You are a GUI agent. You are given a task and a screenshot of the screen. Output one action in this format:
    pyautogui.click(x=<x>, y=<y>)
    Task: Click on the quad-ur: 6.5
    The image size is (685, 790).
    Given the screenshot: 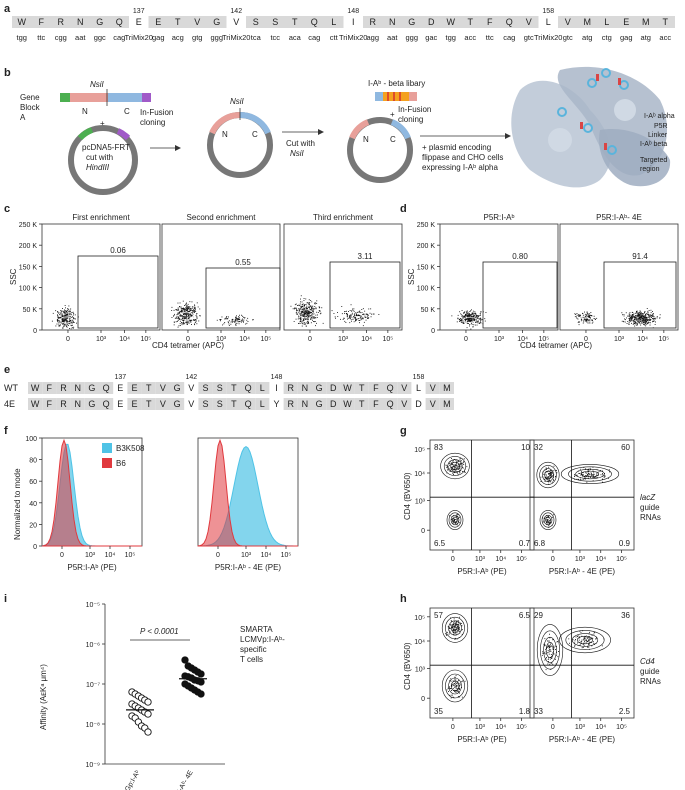 What is the action you would take?
    pyautogui.click(x=525, y=615)
    